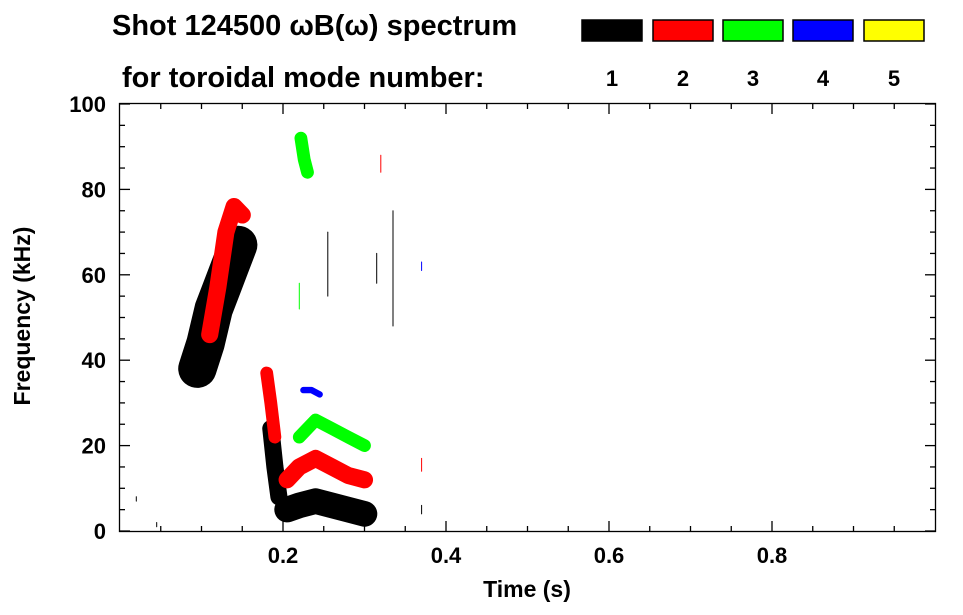 This screenshot has width=963, height=615. Describe the element at coordinates (753, 55) in the screenshot. I see `legend: 1 2 3 4 5` at that location.